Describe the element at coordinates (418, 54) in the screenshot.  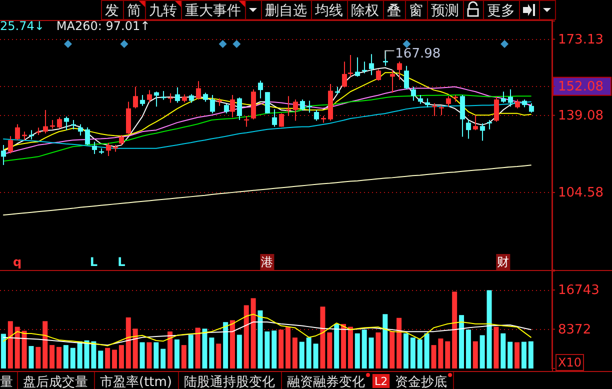
I see `annotation: 167.98` at that location.